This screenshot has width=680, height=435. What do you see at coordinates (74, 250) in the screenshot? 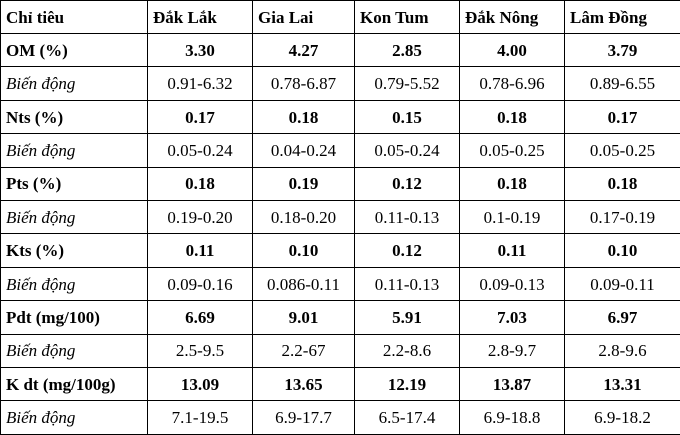
I see `row-label: Kts (%)` at bounding box center [74, 250].